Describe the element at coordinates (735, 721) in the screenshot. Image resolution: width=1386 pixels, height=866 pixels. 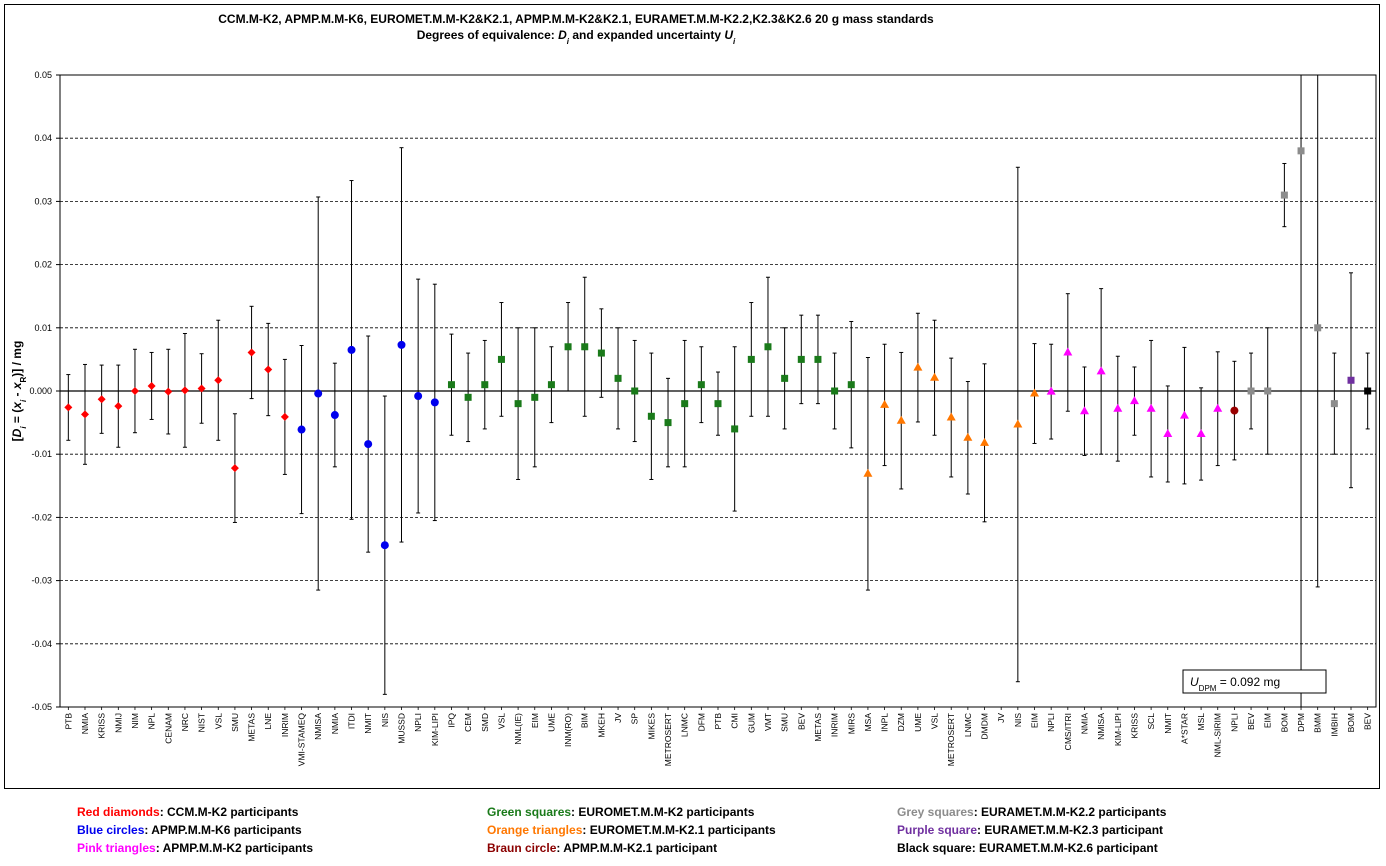
I see `x-tick-label: CMI` at that location.